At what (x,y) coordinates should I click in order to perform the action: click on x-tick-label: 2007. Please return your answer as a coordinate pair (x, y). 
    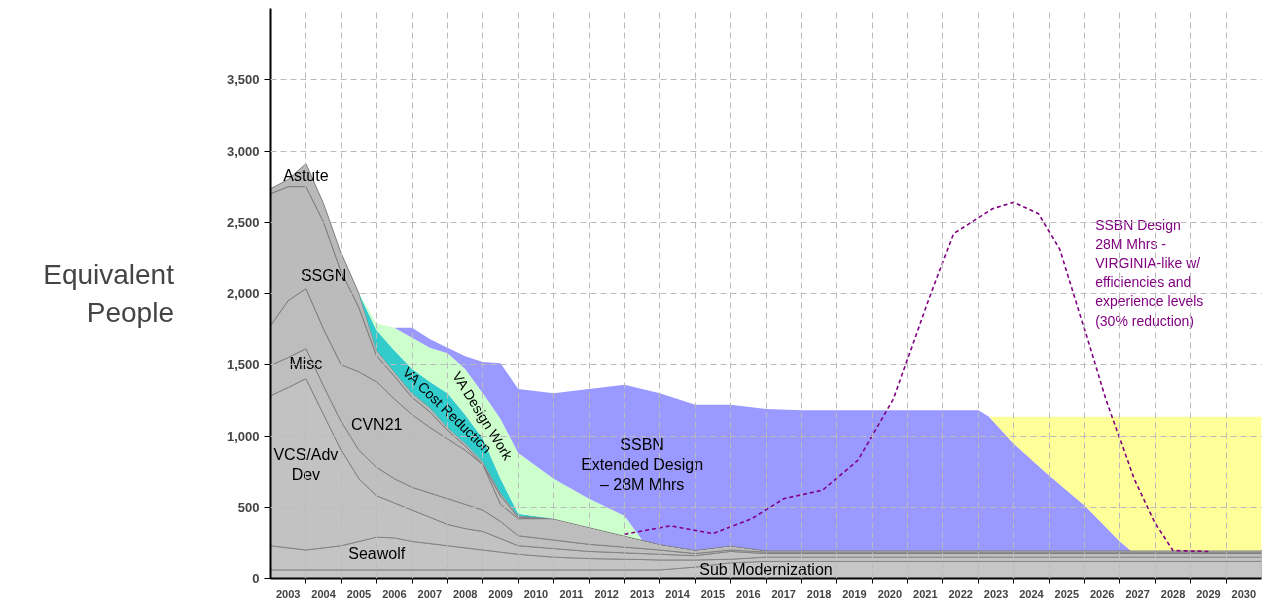
    Looking at the image, I should click on (430, 593).